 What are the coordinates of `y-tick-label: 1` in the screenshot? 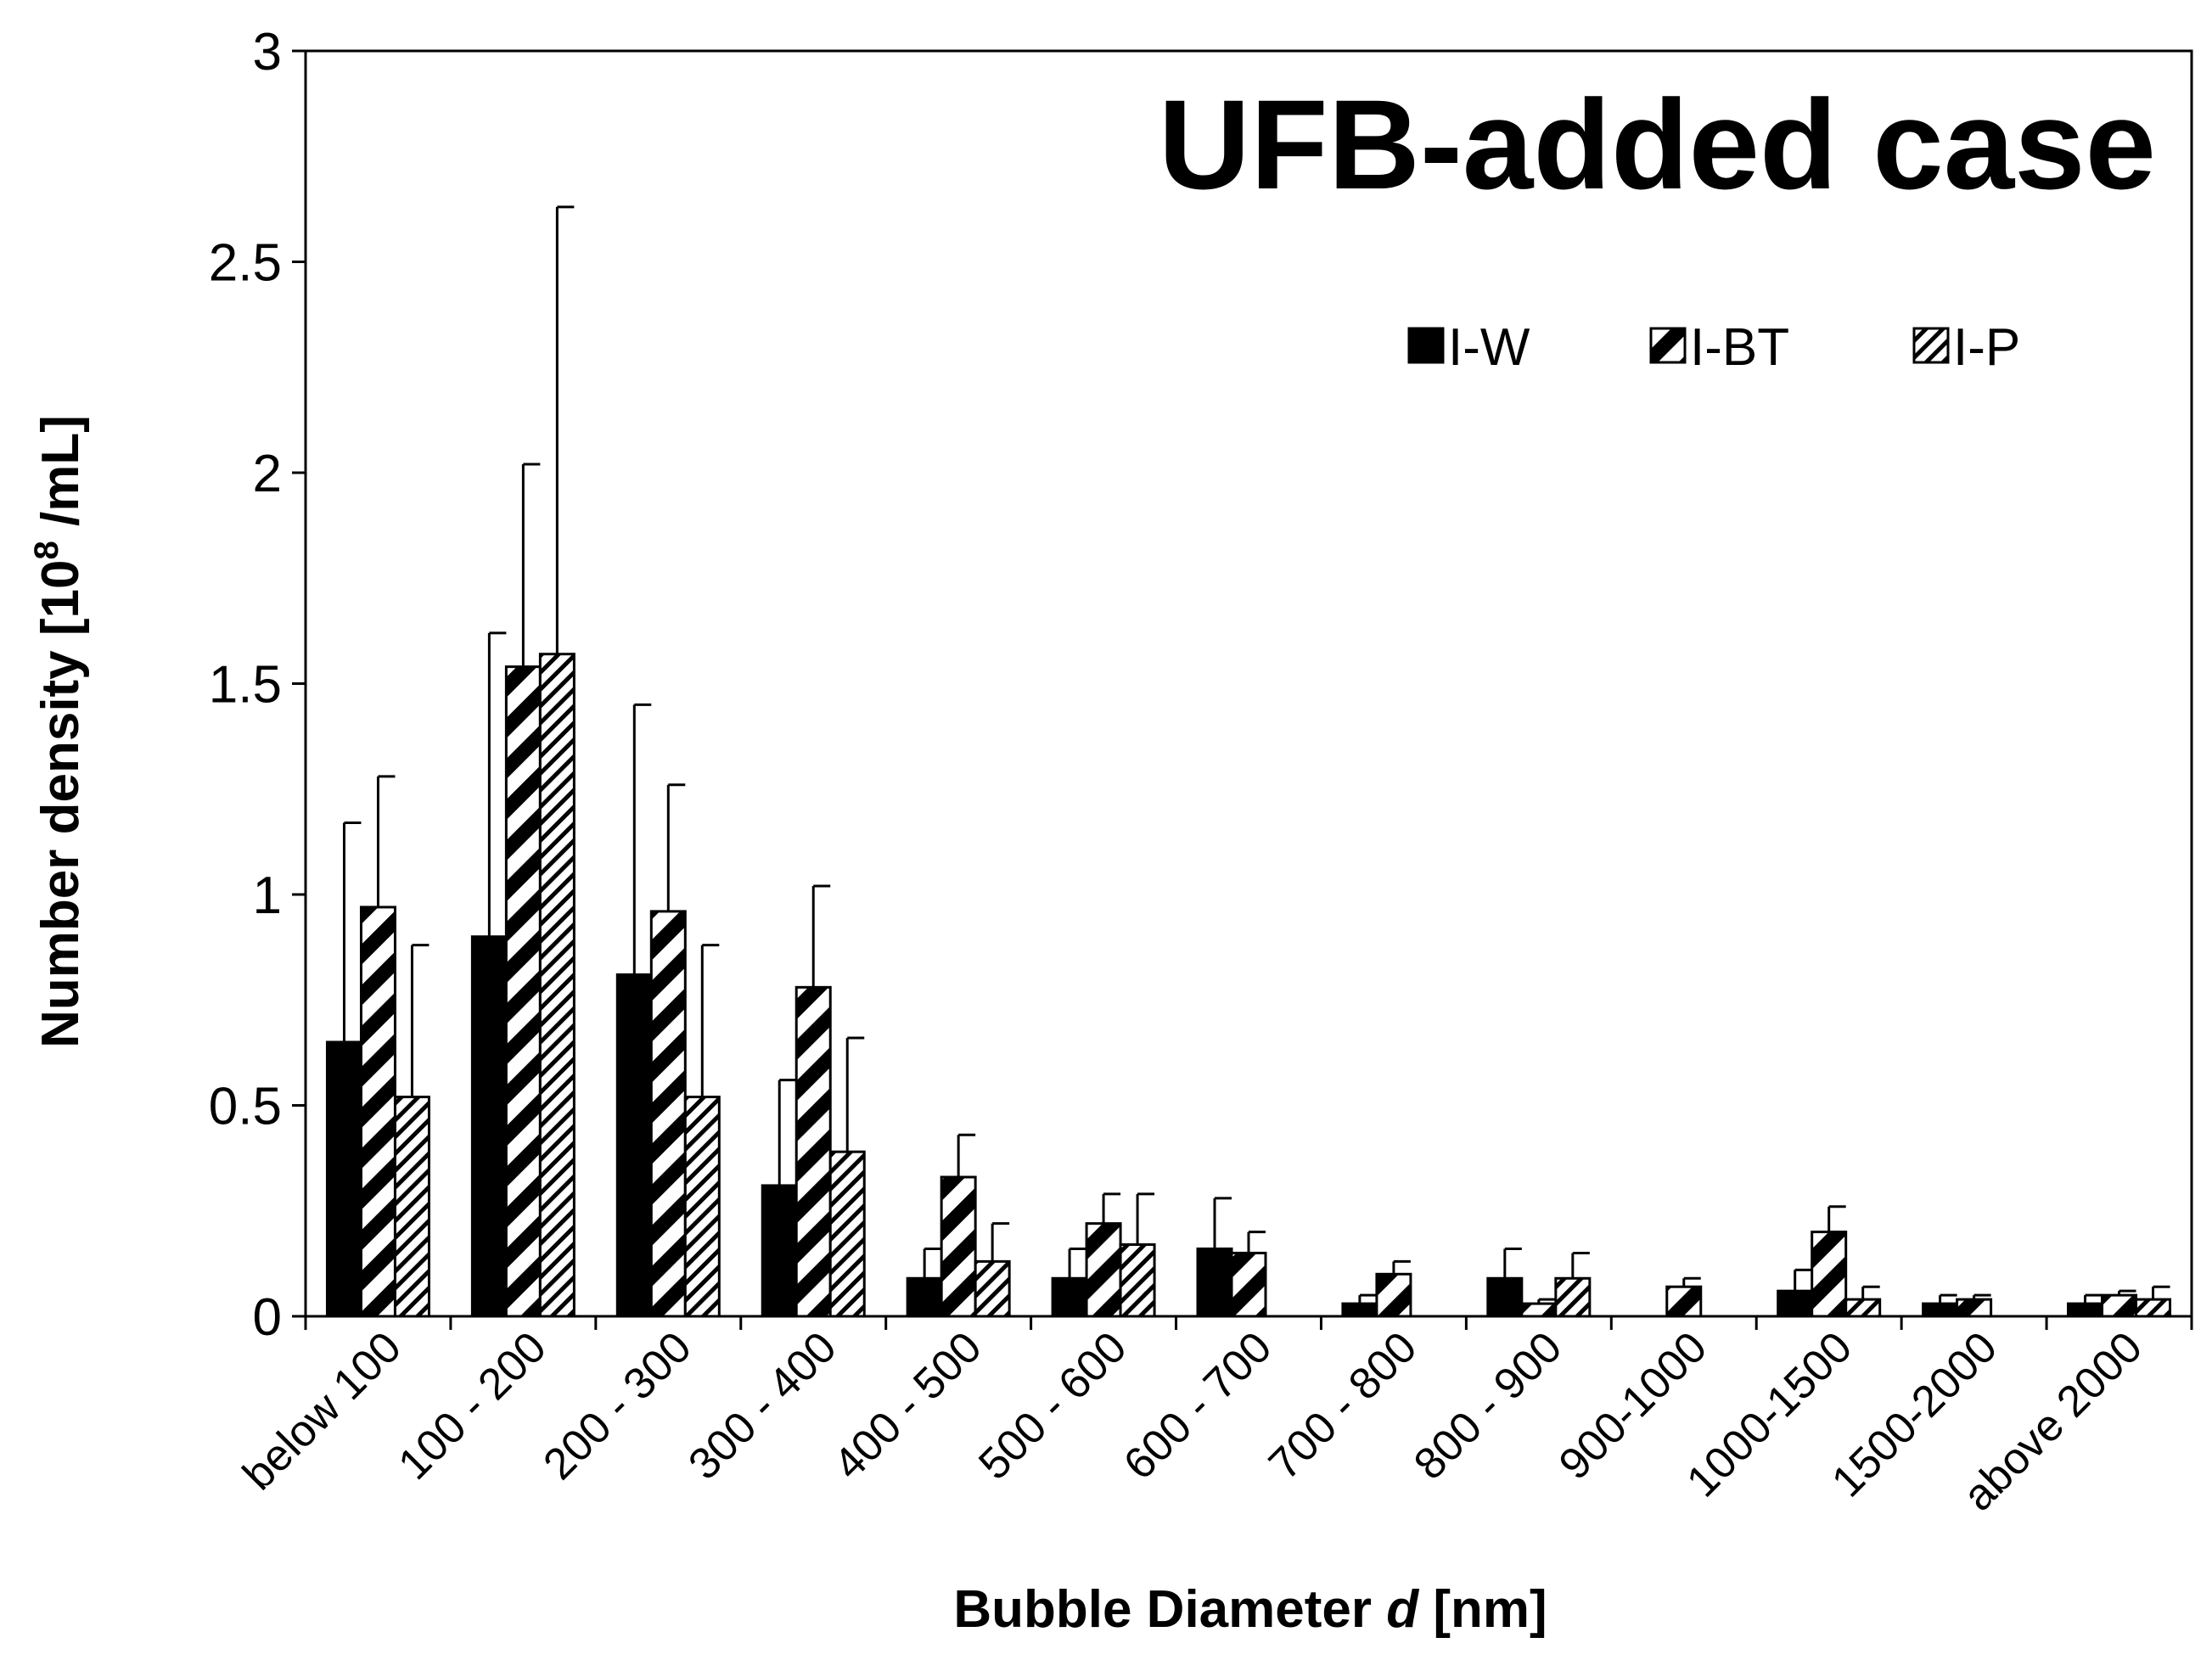 It's located at (267, 895).